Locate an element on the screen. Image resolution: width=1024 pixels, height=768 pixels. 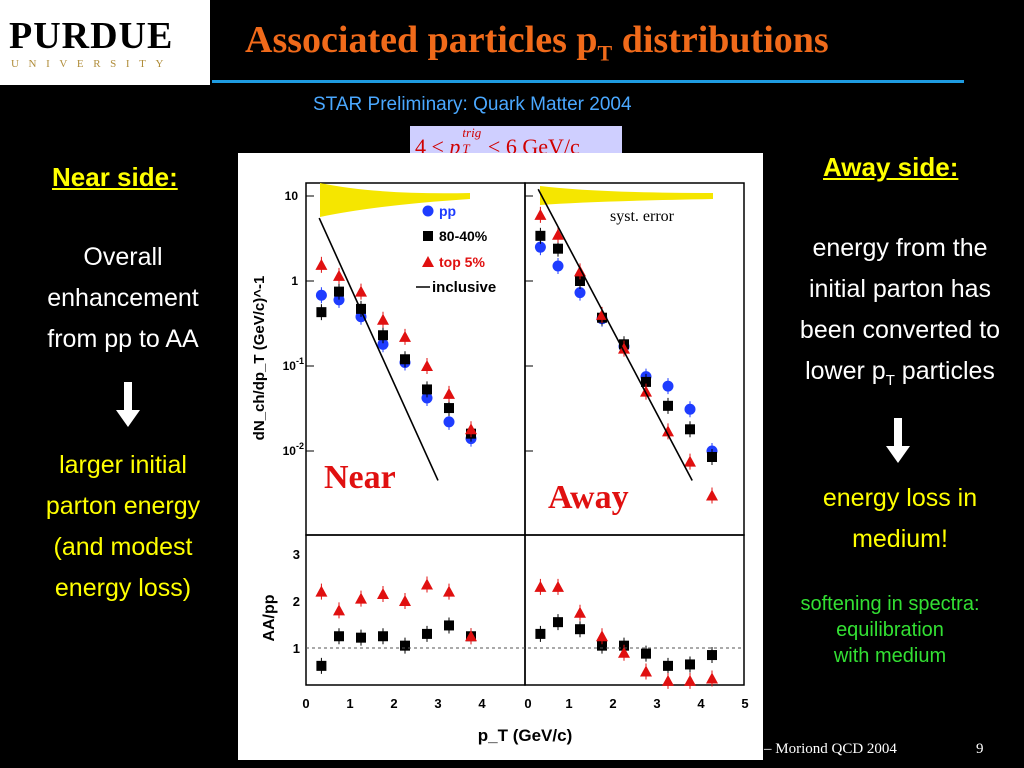
legend-top5-marker is located at coordinates (428, 261).